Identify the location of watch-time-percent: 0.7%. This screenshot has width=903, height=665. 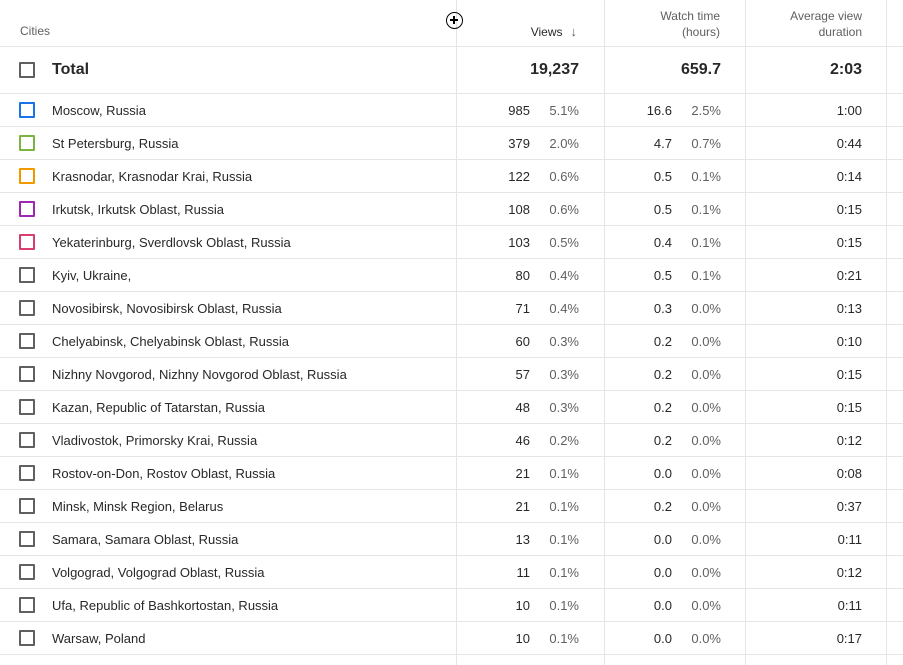
(706, 143).